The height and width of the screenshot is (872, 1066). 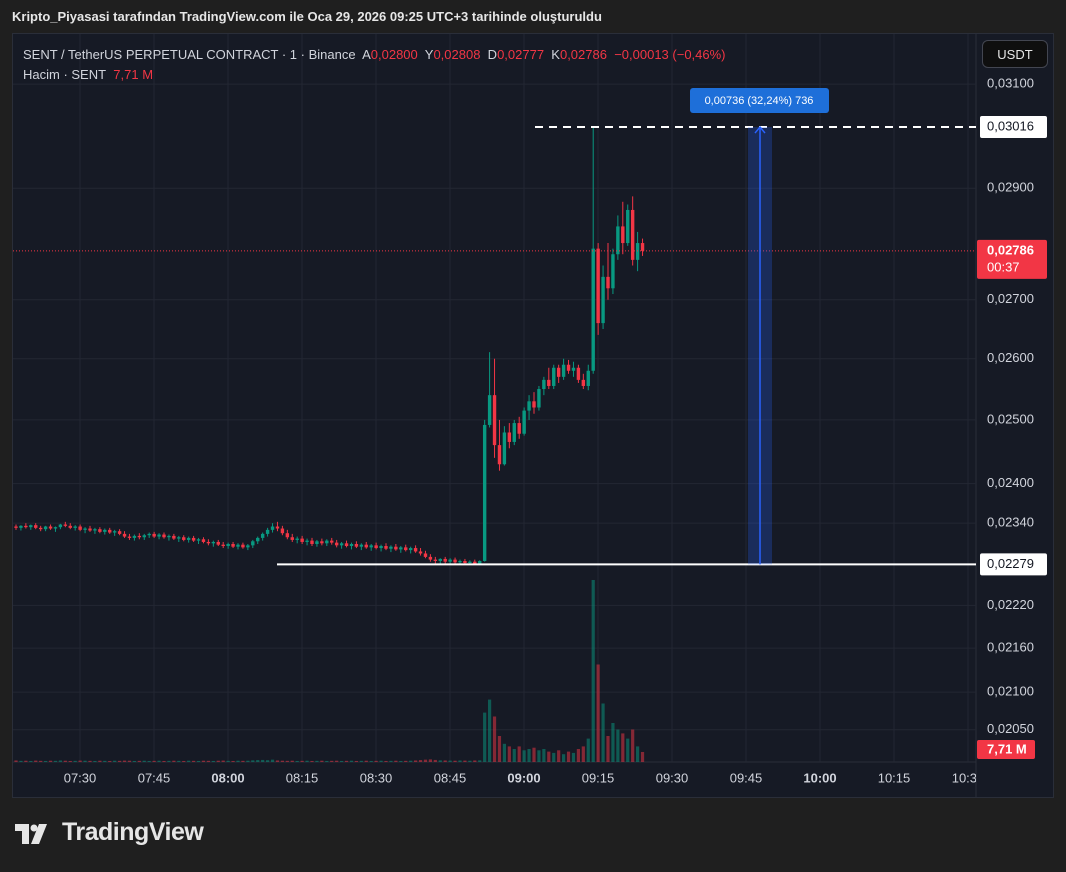 I want to click on ohlc-key: A, so click(x=366, y=54).